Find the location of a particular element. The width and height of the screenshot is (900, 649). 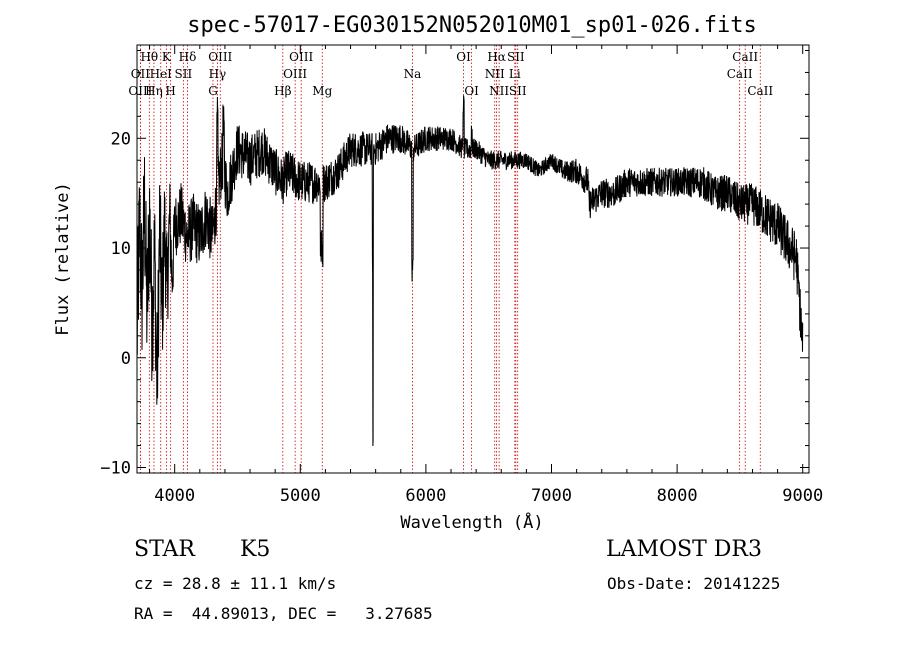

survey-name: LAMOST DR3 is located at coordinates (684, 549).